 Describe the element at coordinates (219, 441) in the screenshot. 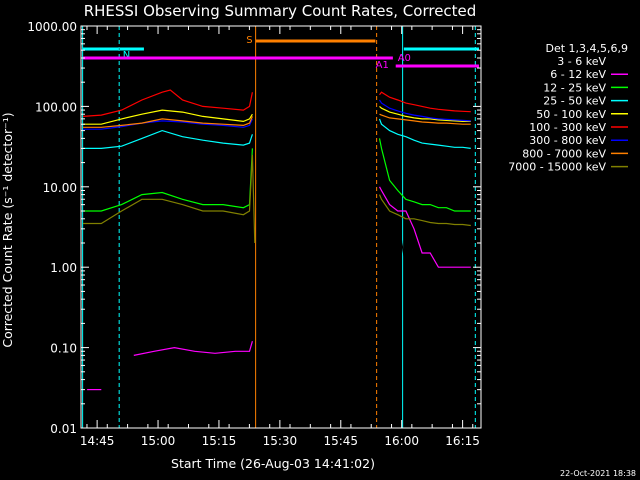

I see `x-tick-label-2: 15:15` at that location.